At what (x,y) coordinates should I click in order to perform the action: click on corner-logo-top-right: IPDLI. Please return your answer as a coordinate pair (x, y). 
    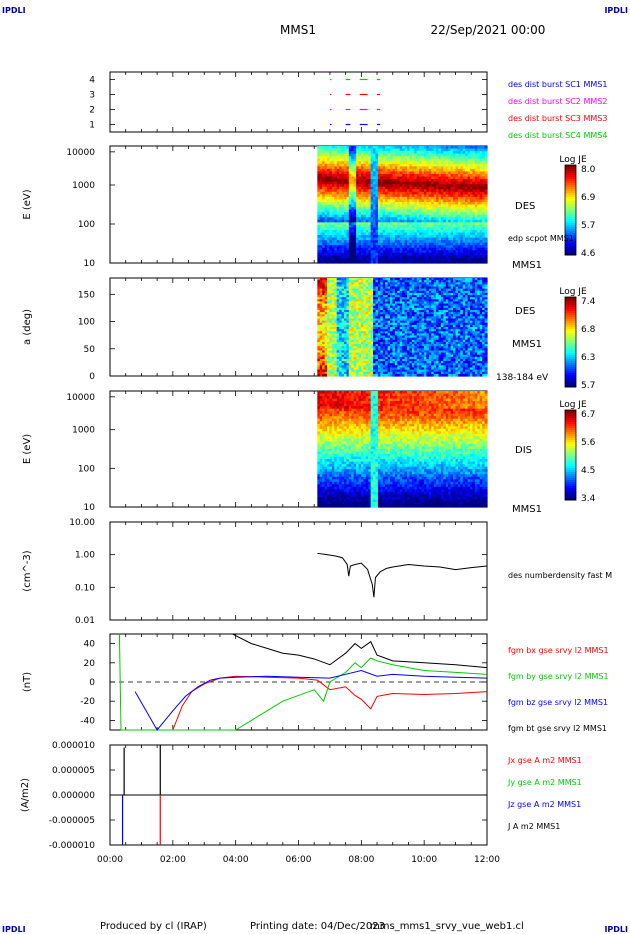
    Looking at the image, I should click on (616, 10).